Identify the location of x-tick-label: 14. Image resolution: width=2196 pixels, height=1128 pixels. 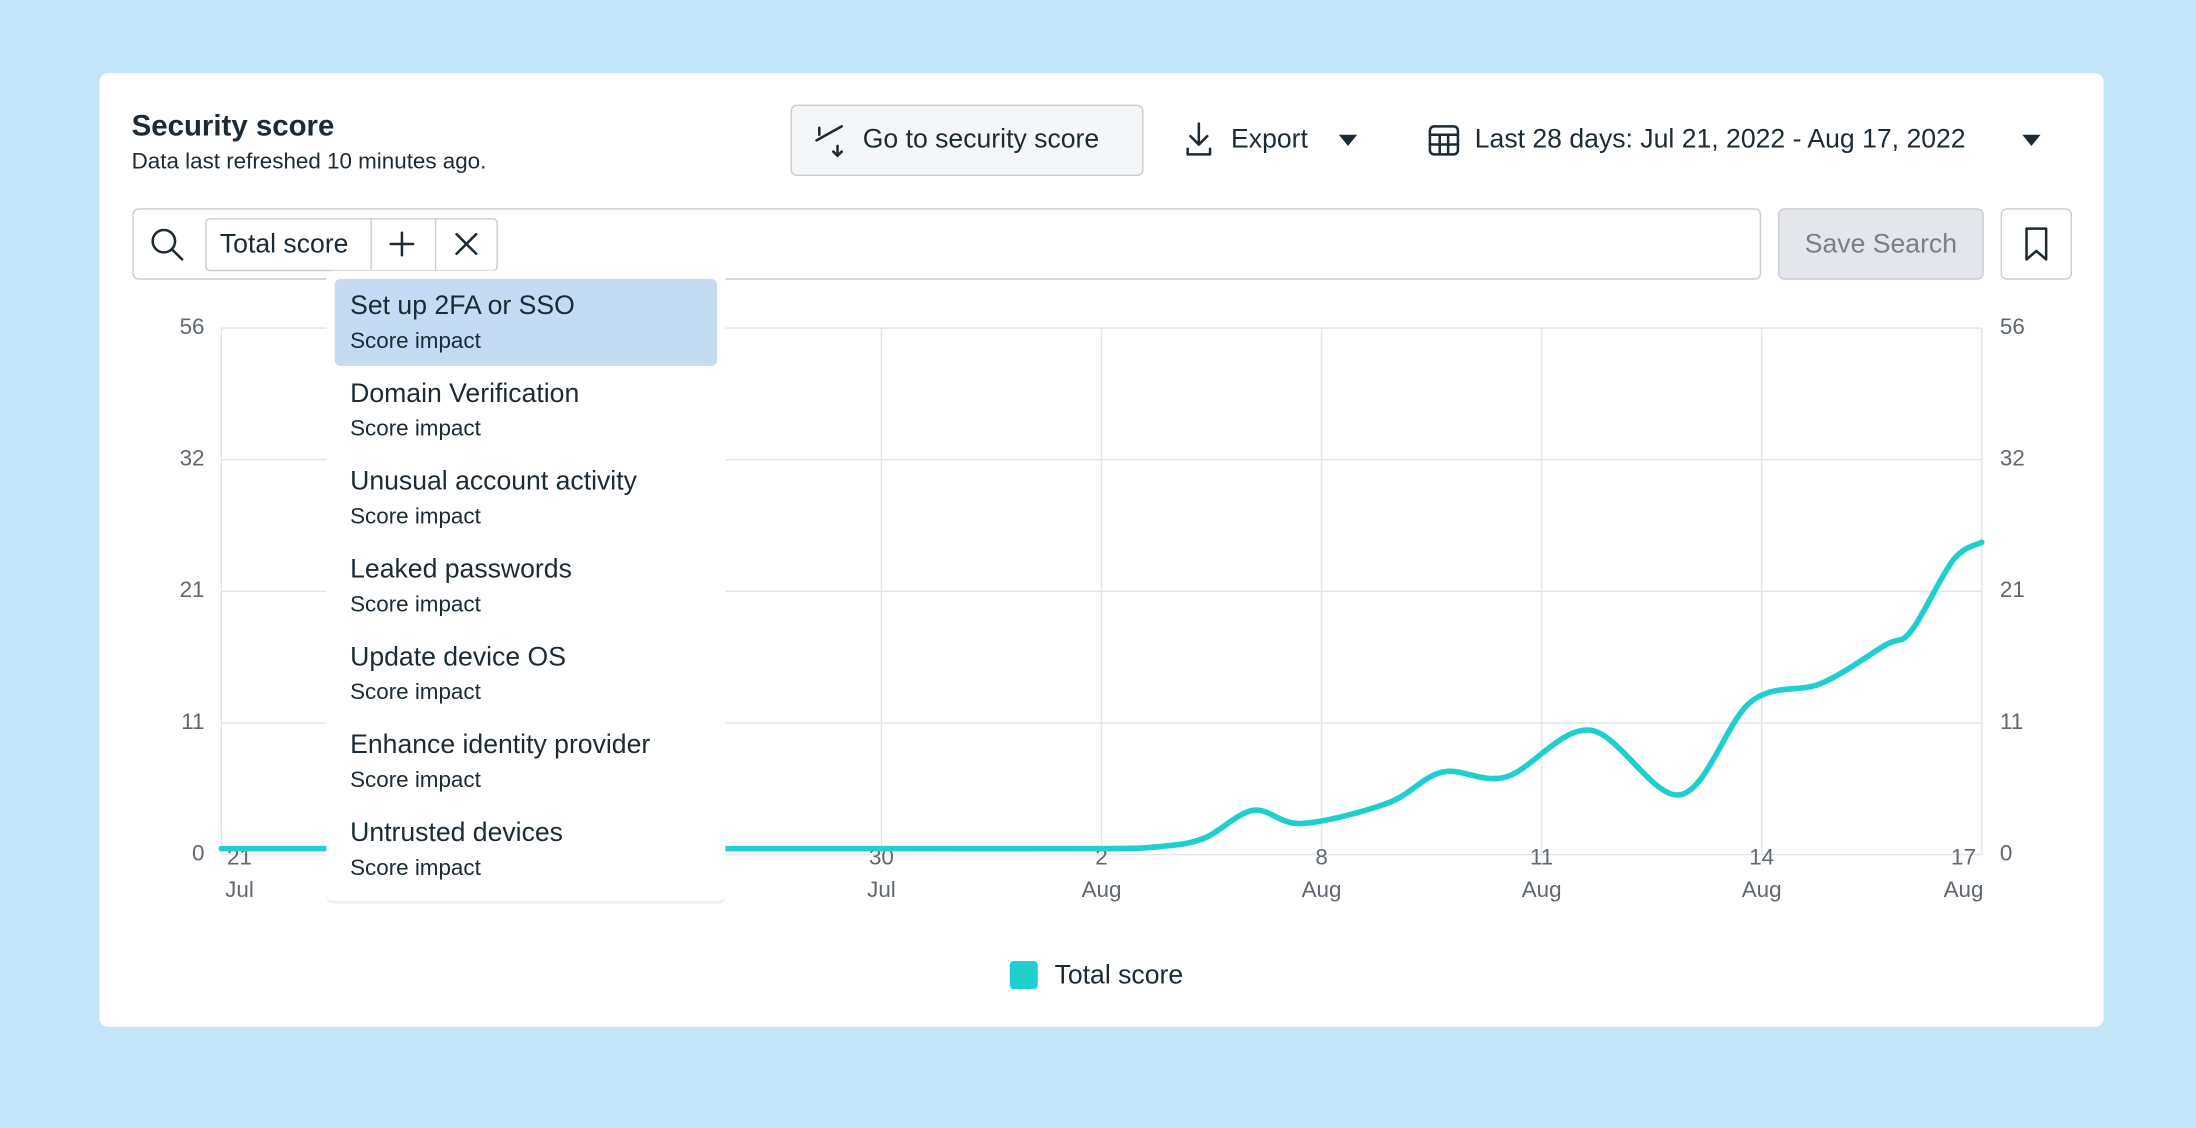
(1761, 857).